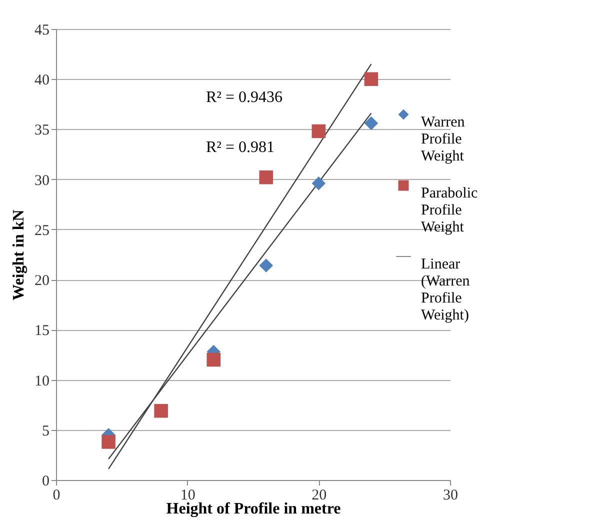 The height and width of the screenshot is (531, 595). Describe the element at coordinates (56, 496) in the screenshot. I see `x-tick-label: 0` at that location.